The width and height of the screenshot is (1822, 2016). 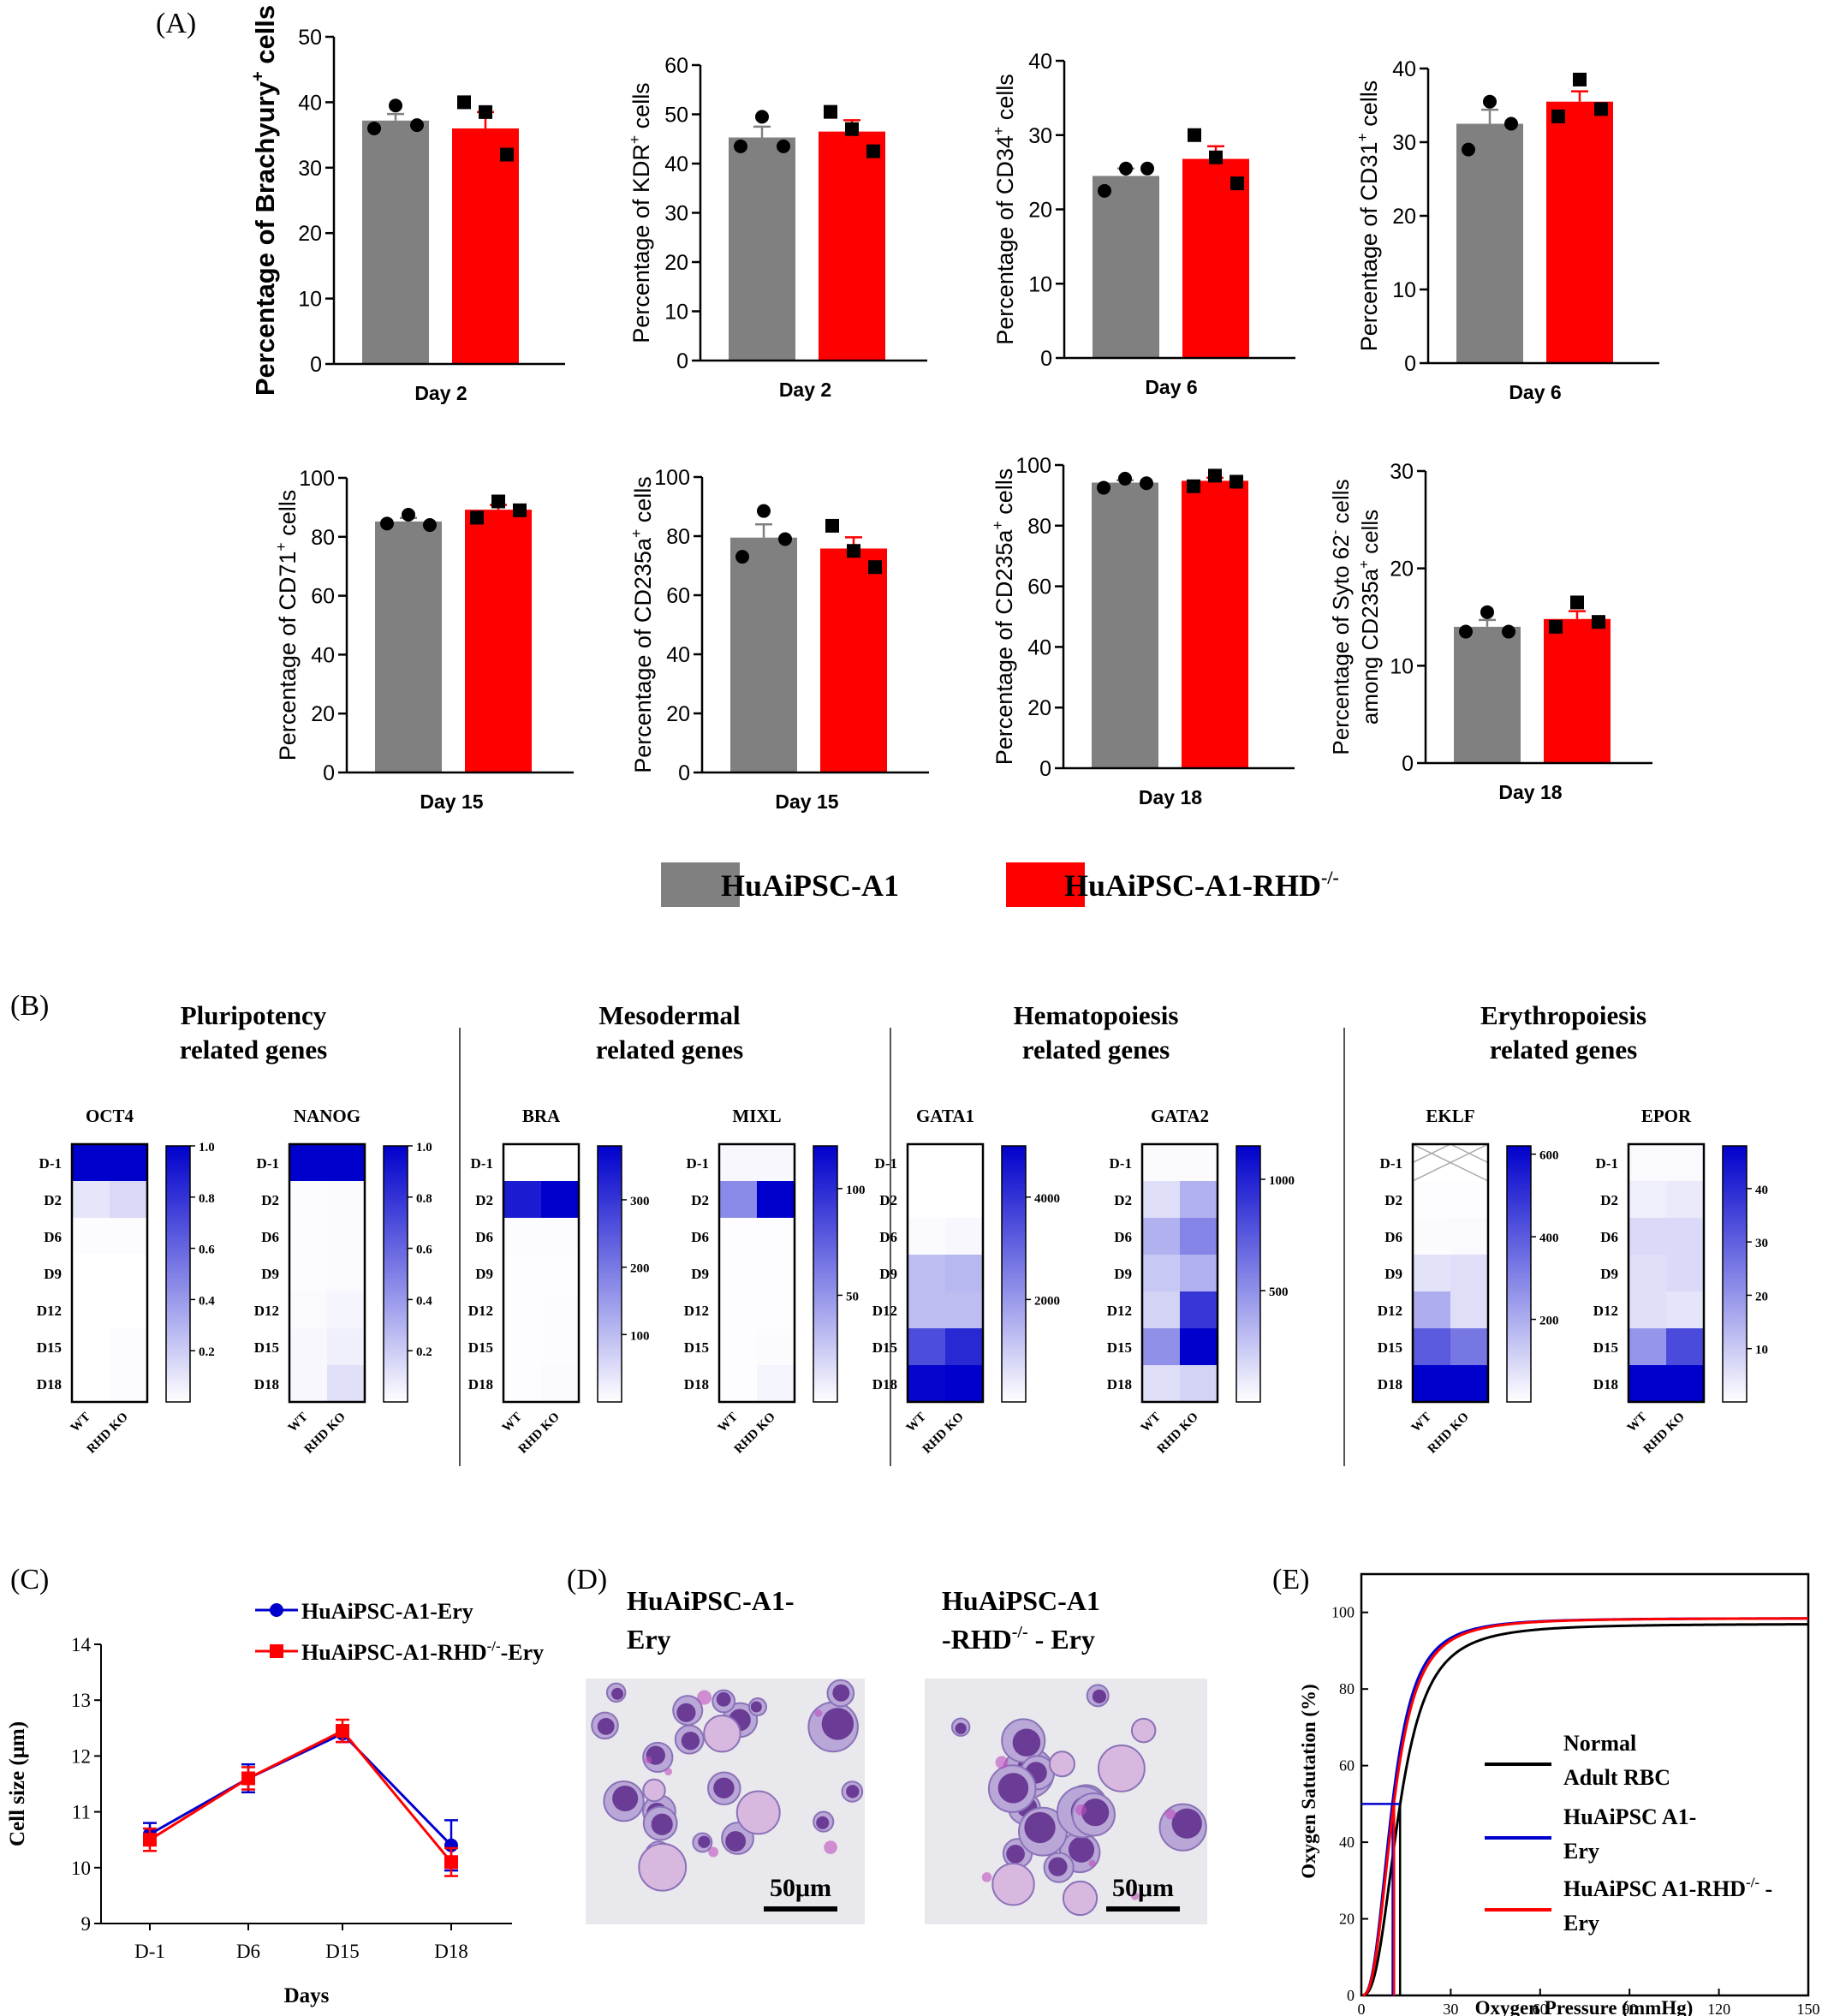 What do you see at coordinates (346, 1236) in the screenshot?
I see `heat-cell-NANOG` at bounding box center [346, 1236].